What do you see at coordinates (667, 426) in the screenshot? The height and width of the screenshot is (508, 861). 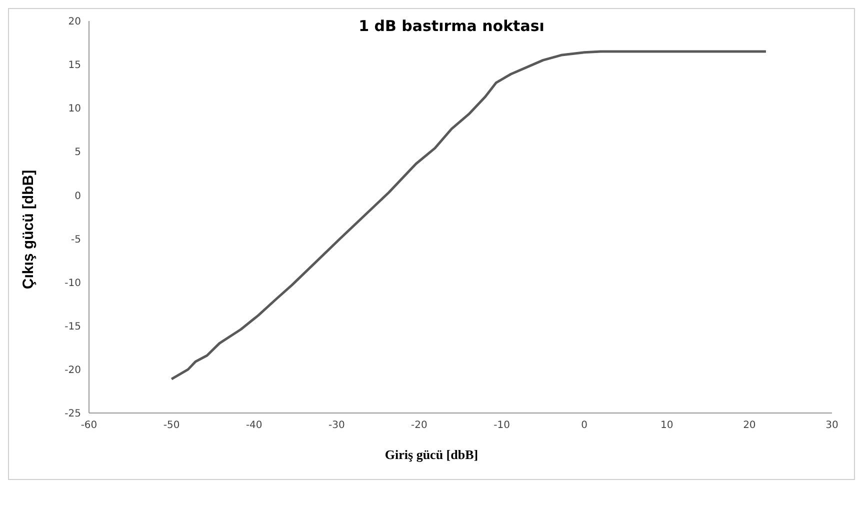 I see `x-tick-label: 10` at bounding box center [667, 426].